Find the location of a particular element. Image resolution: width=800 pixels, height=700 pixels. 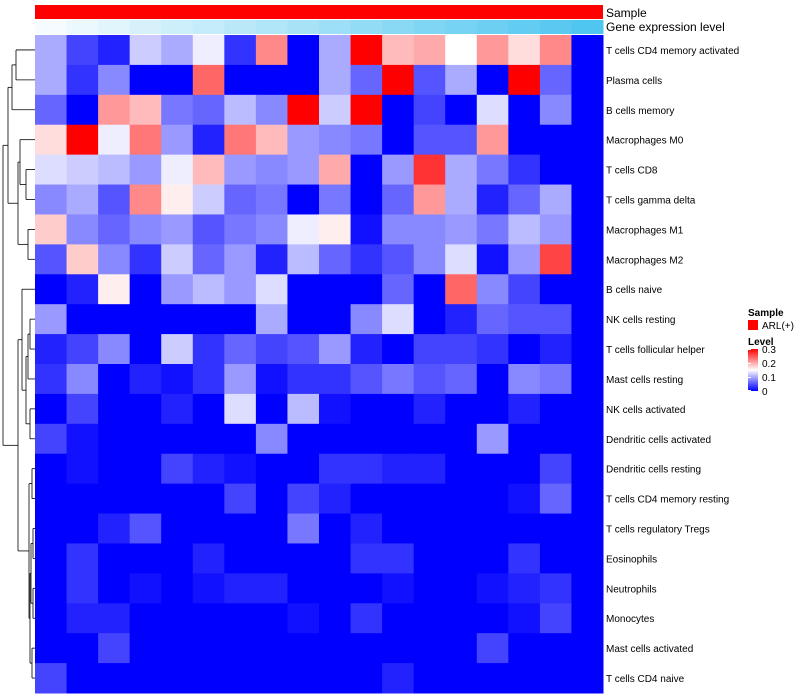

legend-sample-entry: ARL(+) is located at coordinates (778, 326).